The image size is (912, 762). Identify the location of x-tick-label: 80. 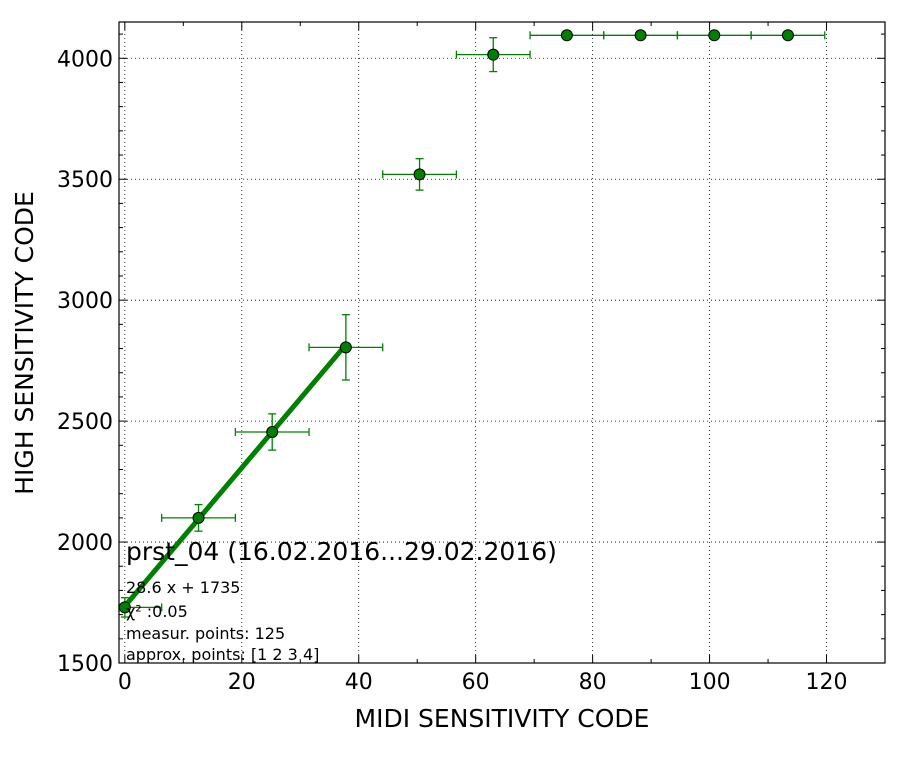
(593, 682).